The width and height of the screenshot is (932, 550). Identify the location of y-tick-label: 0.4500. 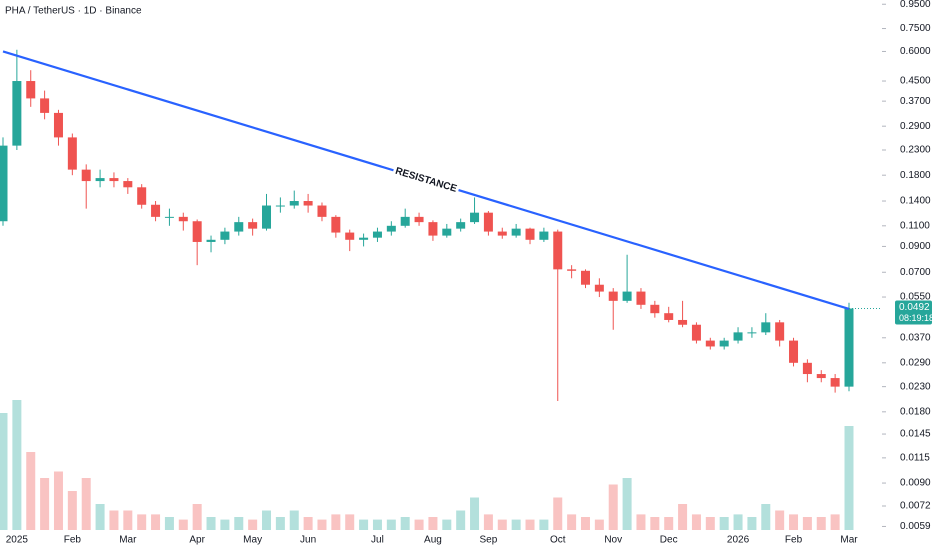
(915, 81).